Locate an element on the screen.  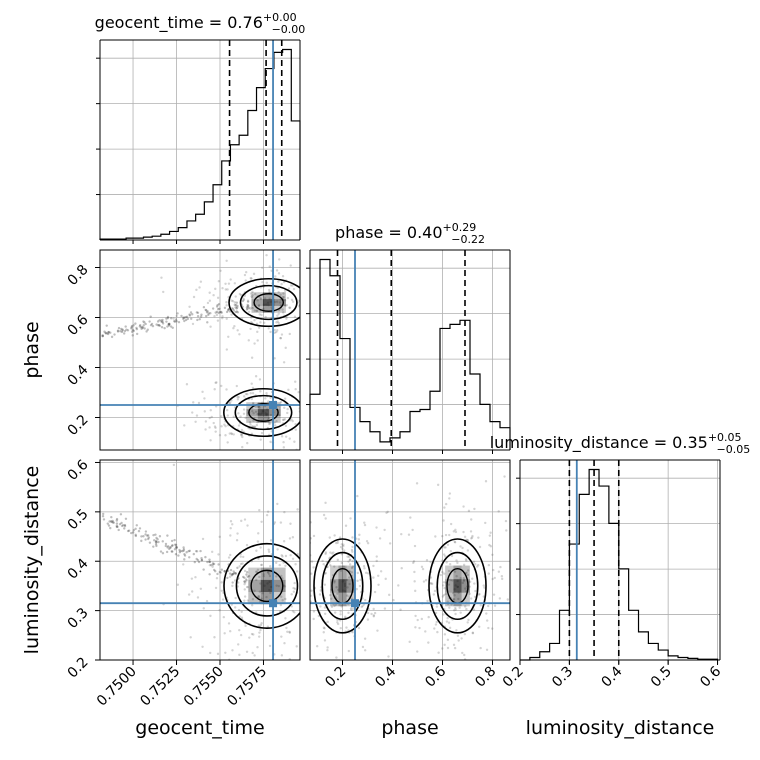
x-tick-label: 0.8 is located at coordinates (485, 677).